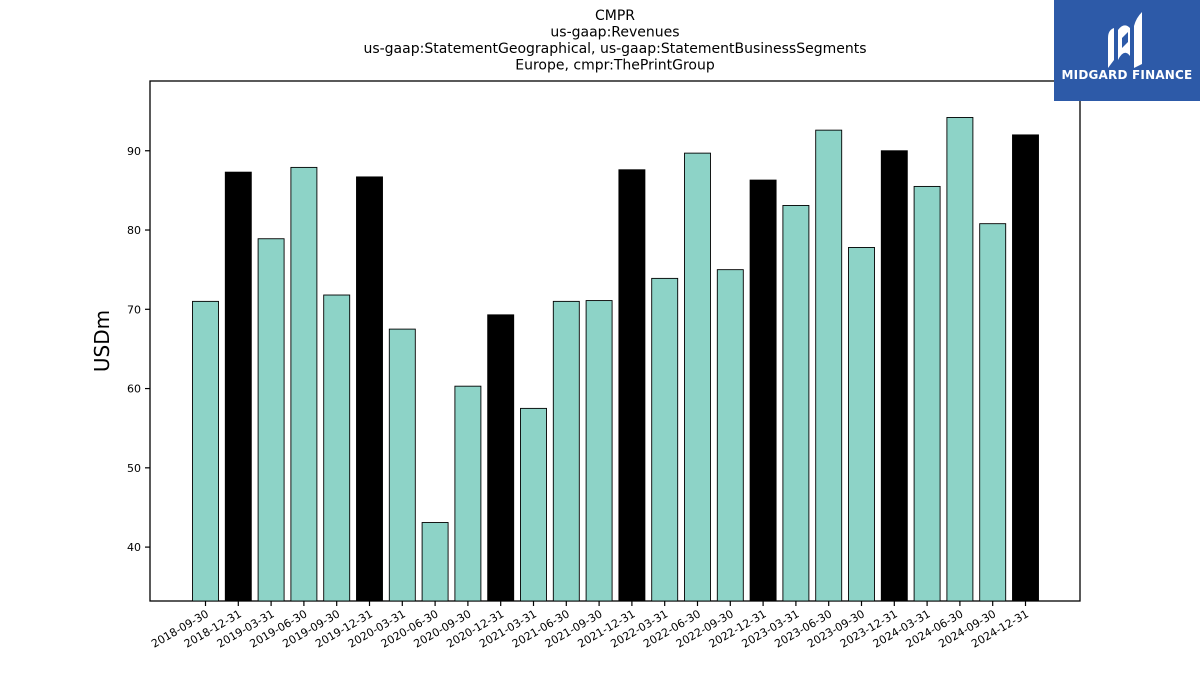 This screenshot has width=1200, height=675. I want to click on y-tick-label: 80, so click(134, 230).